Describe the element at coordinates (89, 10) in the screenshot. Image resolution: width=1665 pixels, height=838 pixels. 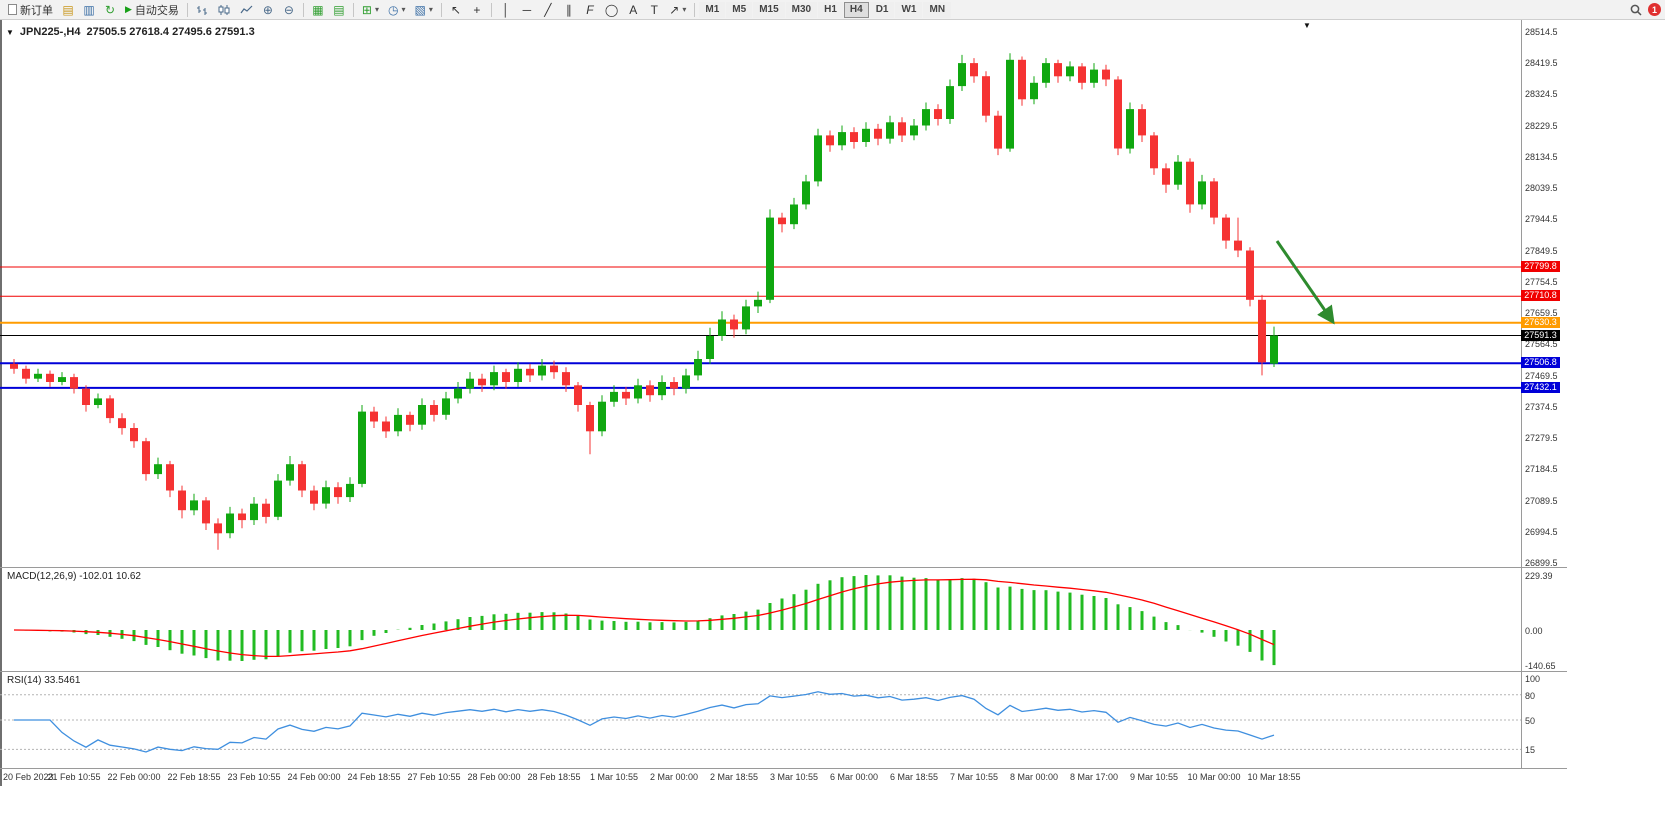
I see `profiles-button: ▥` at that location.